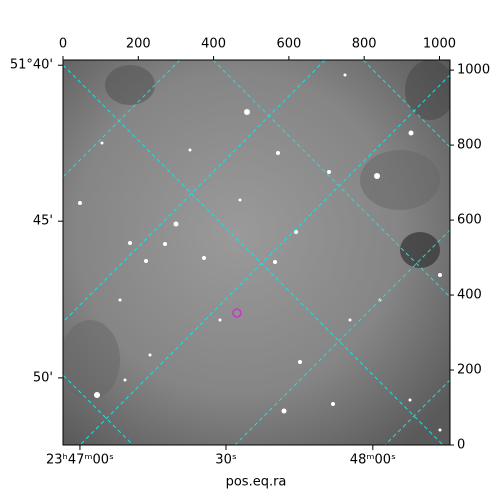 Image resolution: width=500 pixels, height=504 pixels. Describe the element at coordinates (237, 313) in the screenshot. I see `target-marker` at that location.